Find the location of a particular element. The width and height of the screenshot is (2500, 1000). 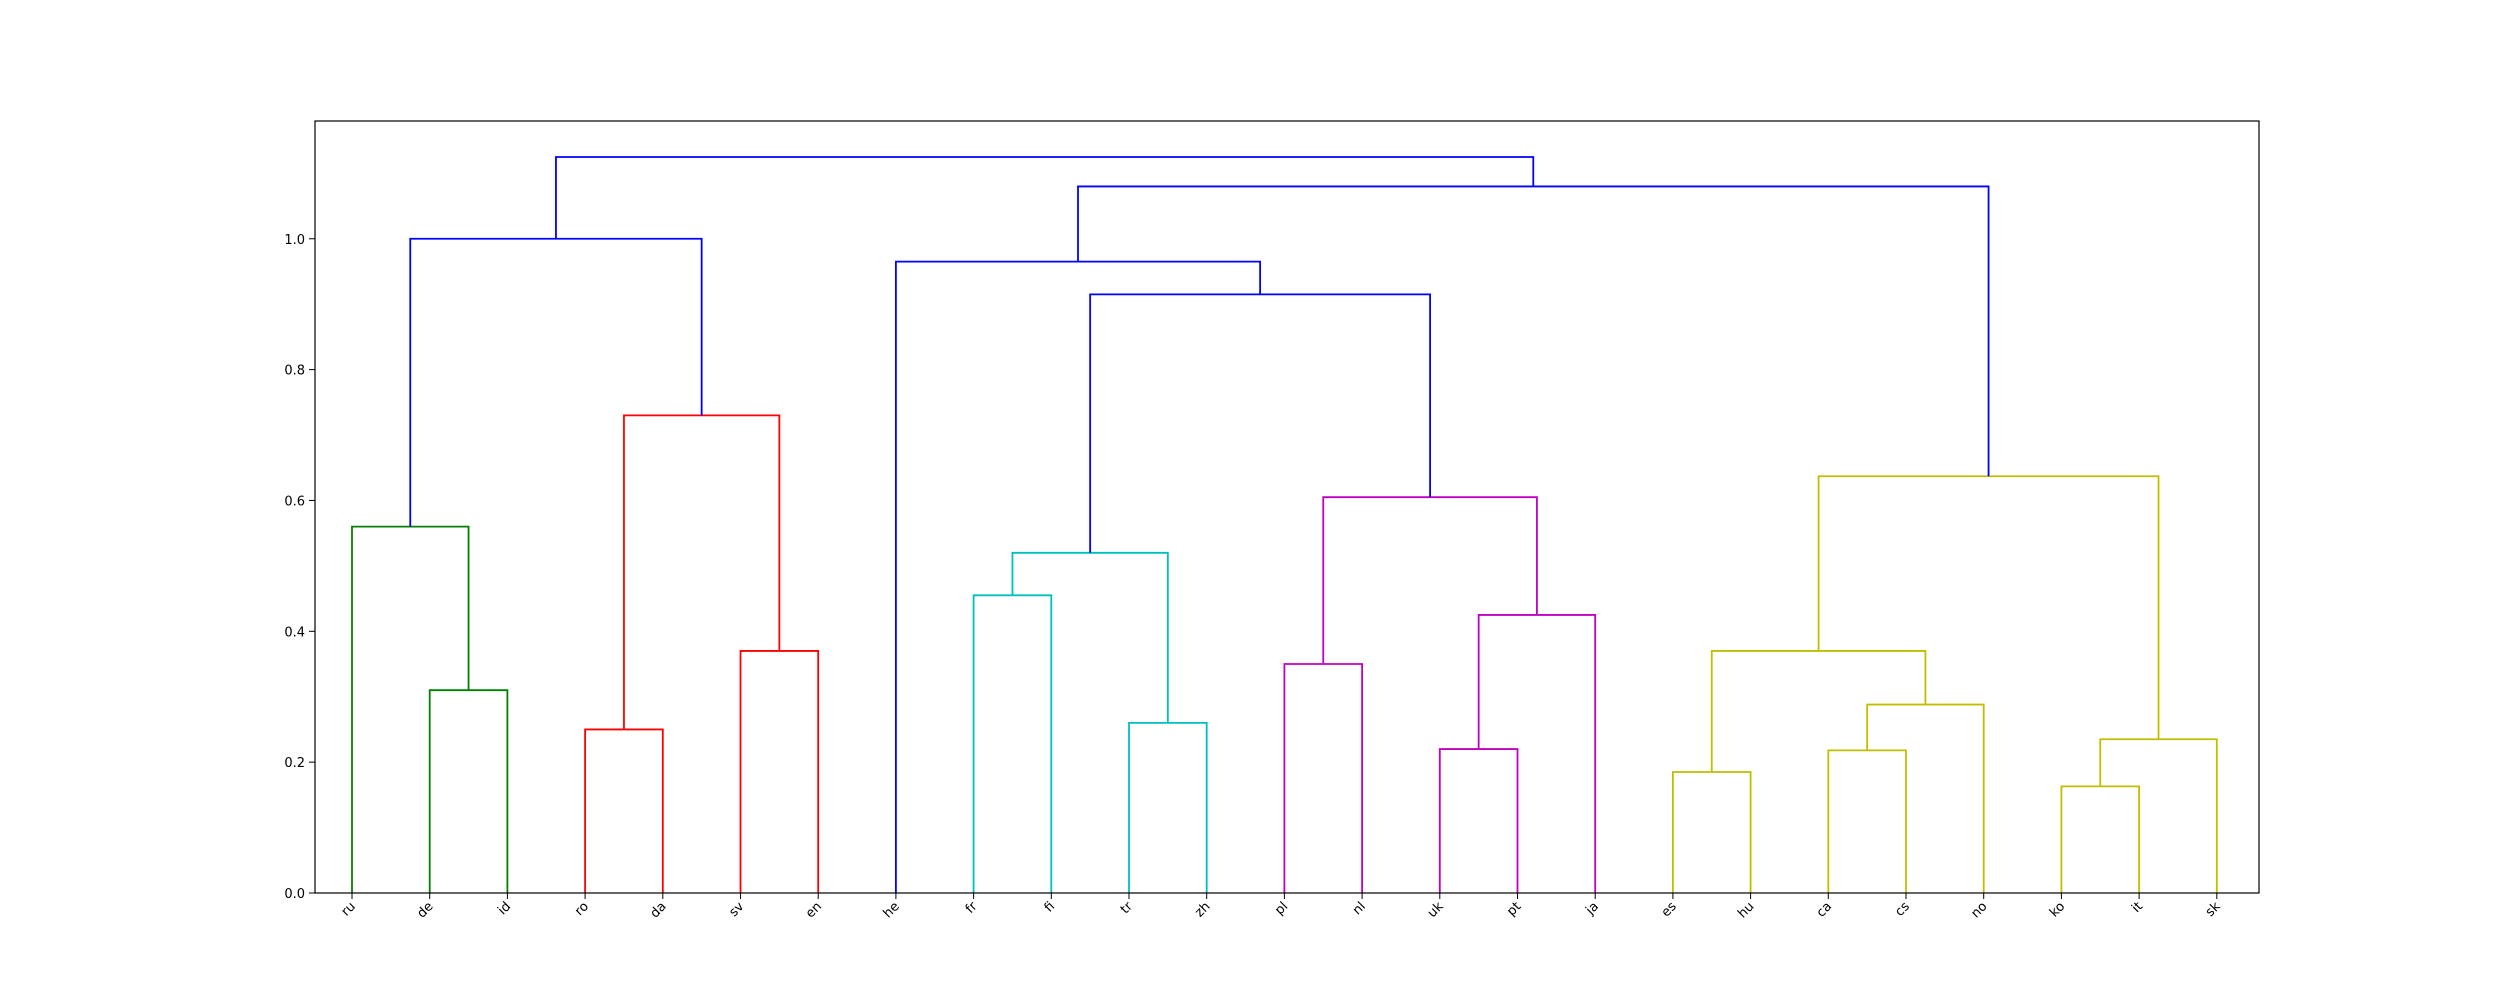

leaf-label-ko: ko is located at coordinates (2057, 909).